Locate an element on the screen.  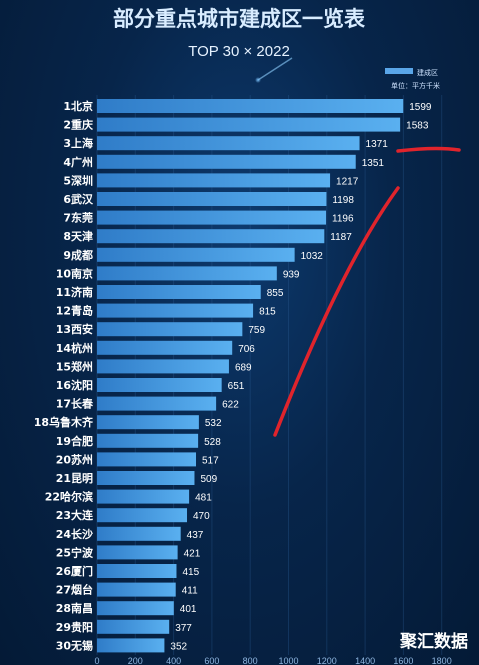
x-tick-label-1600: 1600 is located at coordinates (403, 660).